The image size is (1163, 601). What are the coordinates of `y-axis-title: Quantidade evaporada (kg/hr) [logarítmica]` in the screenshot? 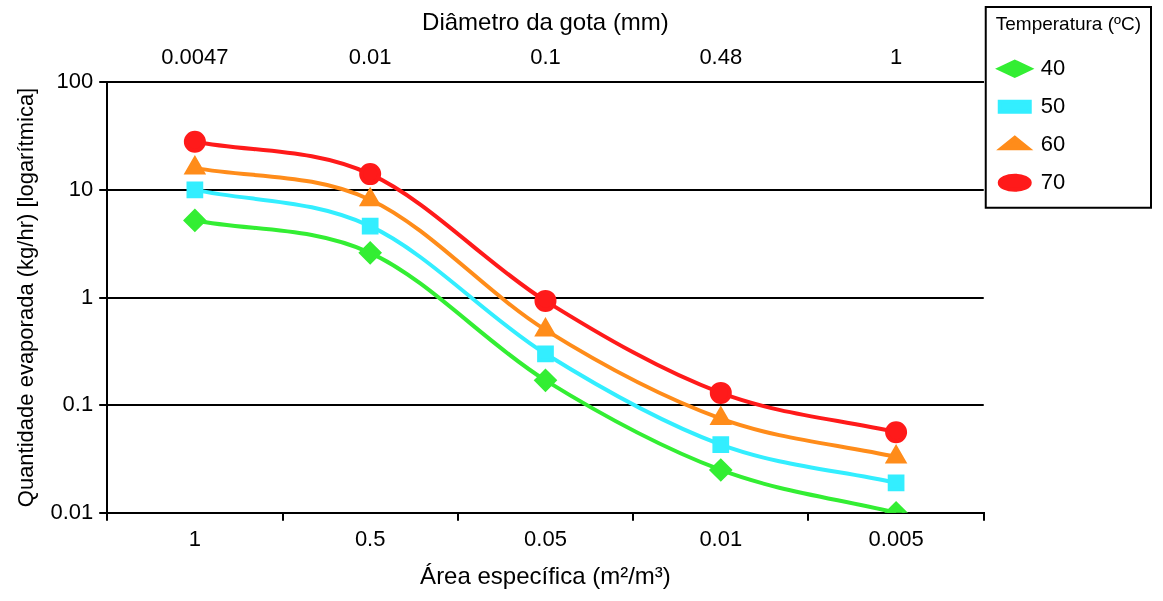 It's located at (26, 297).